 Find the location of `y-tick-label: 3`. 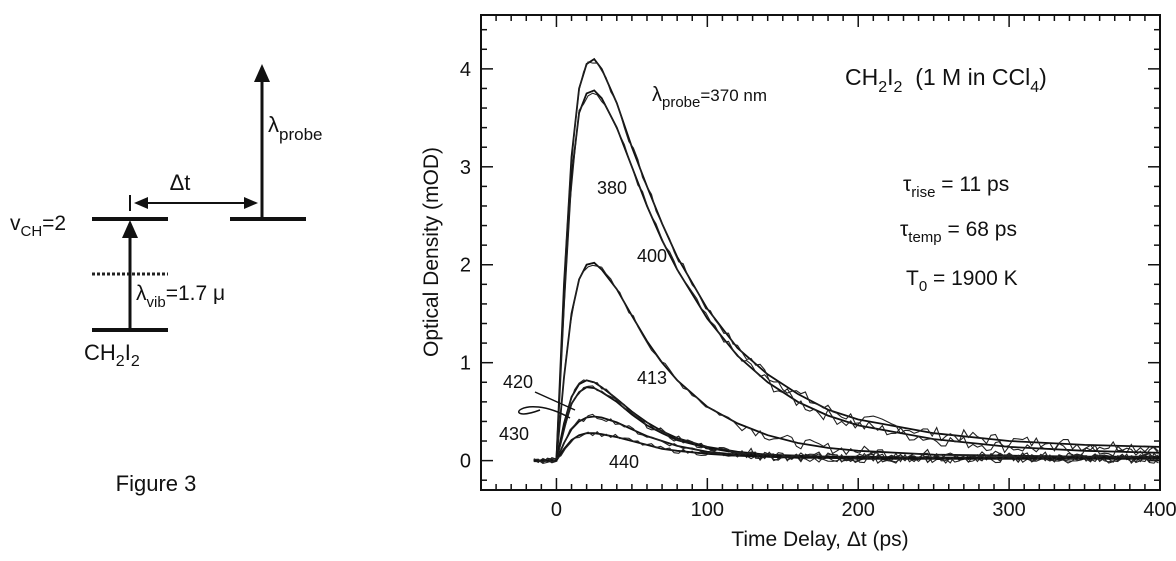

y-tick-label: 3 is located at coordinates (465, 168).